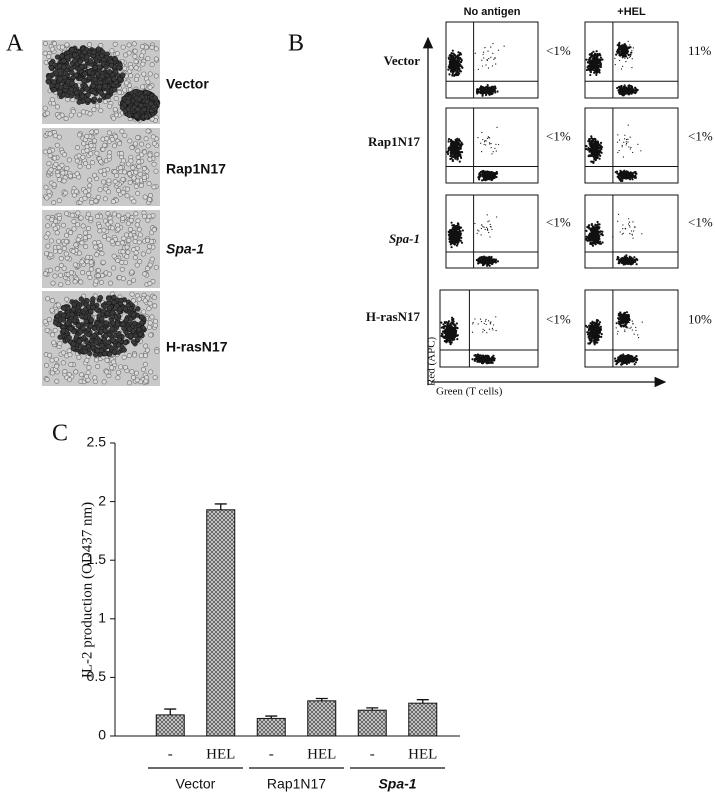 This screenshot has width=715, height=803. I want to click on micrograph, so click(101, 338).